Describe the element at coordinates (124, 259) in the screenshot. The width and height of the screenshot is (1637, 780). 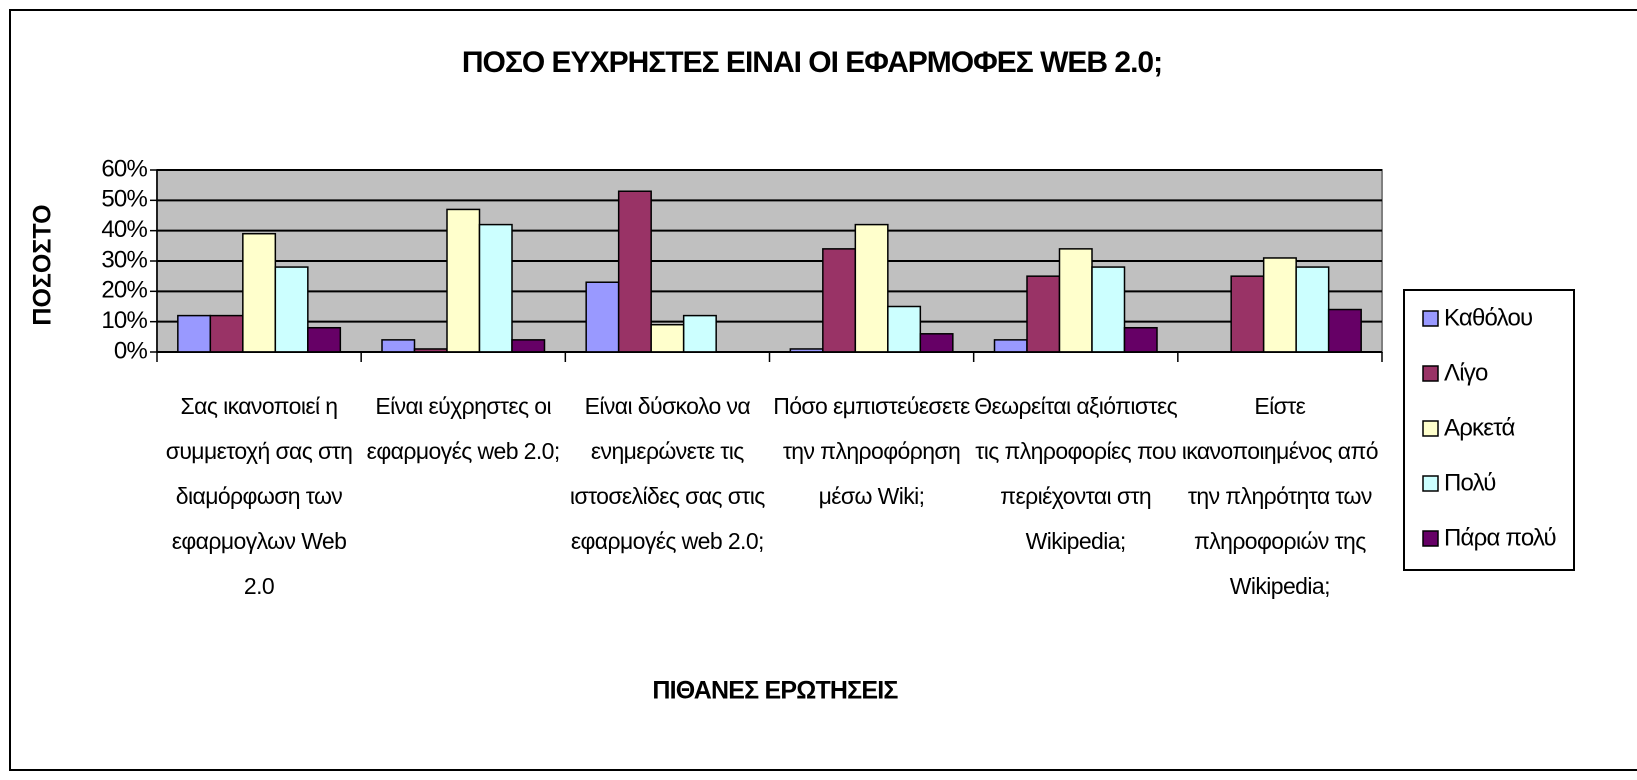
I see `y-tick-label: 30%` at that location.